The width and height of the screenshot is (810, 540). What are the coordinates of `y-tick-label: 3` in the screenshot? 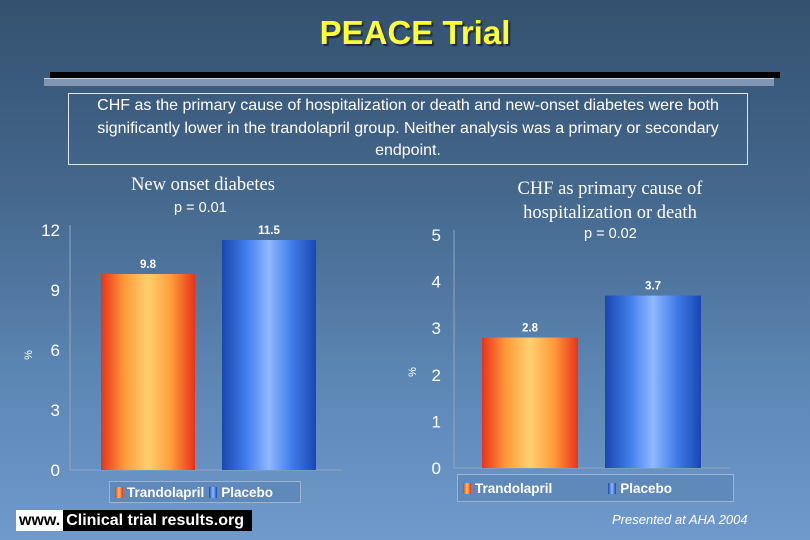 It's located at (55, 410).